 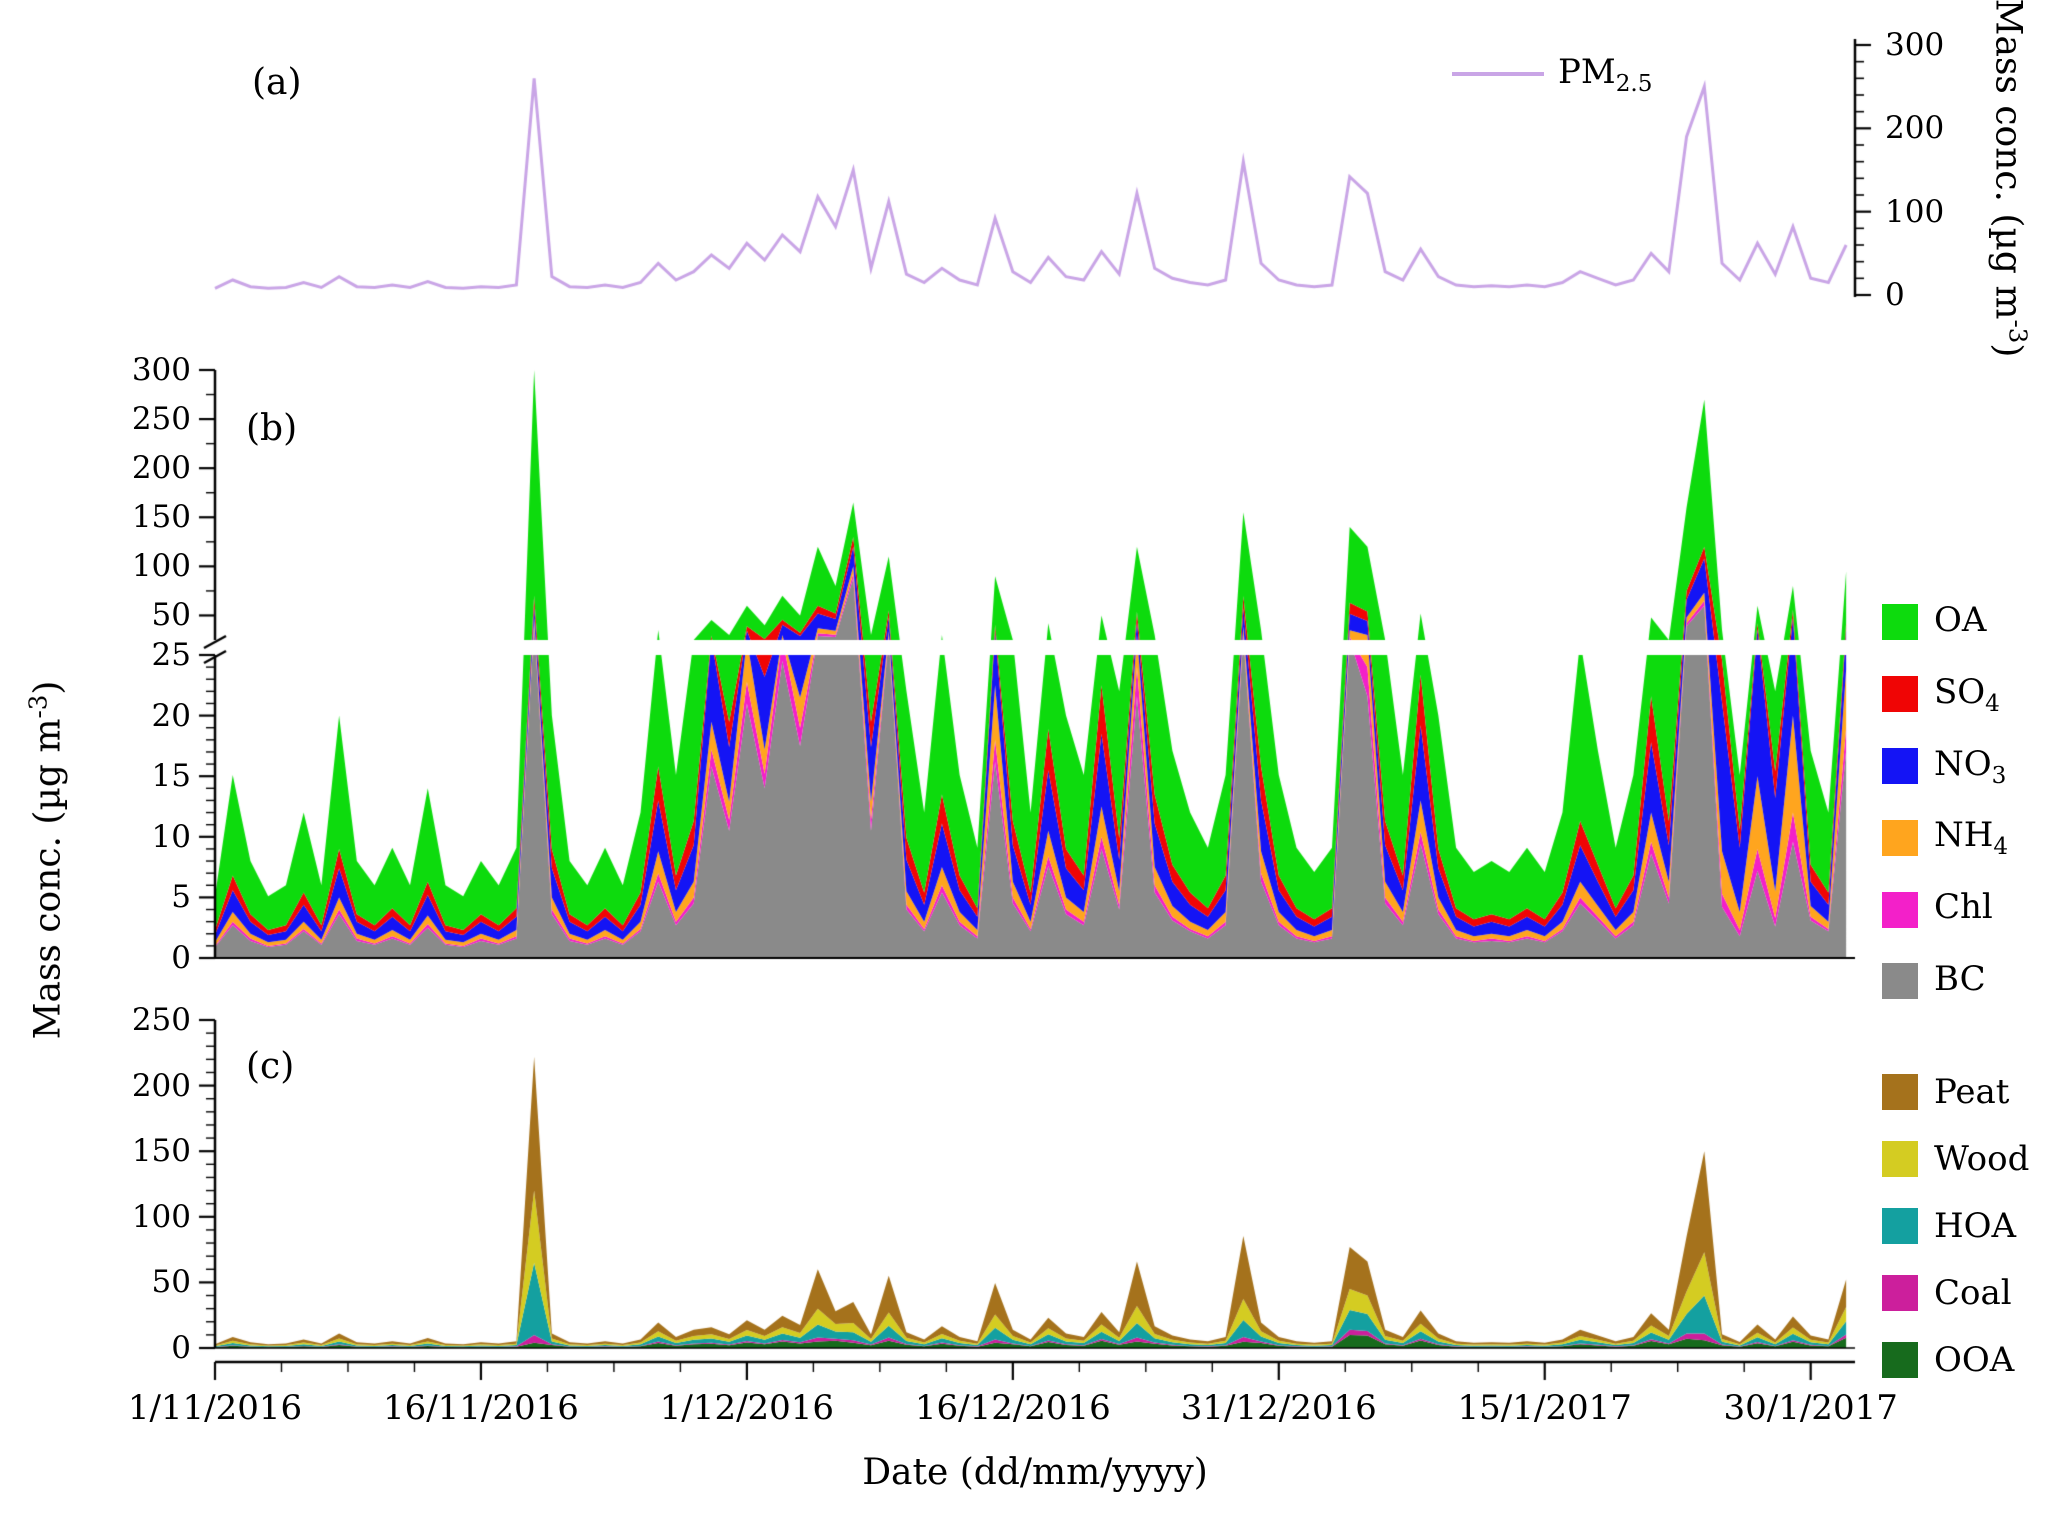 I want to click on legend-swatch-peat, so click(x=1900, y=1092).